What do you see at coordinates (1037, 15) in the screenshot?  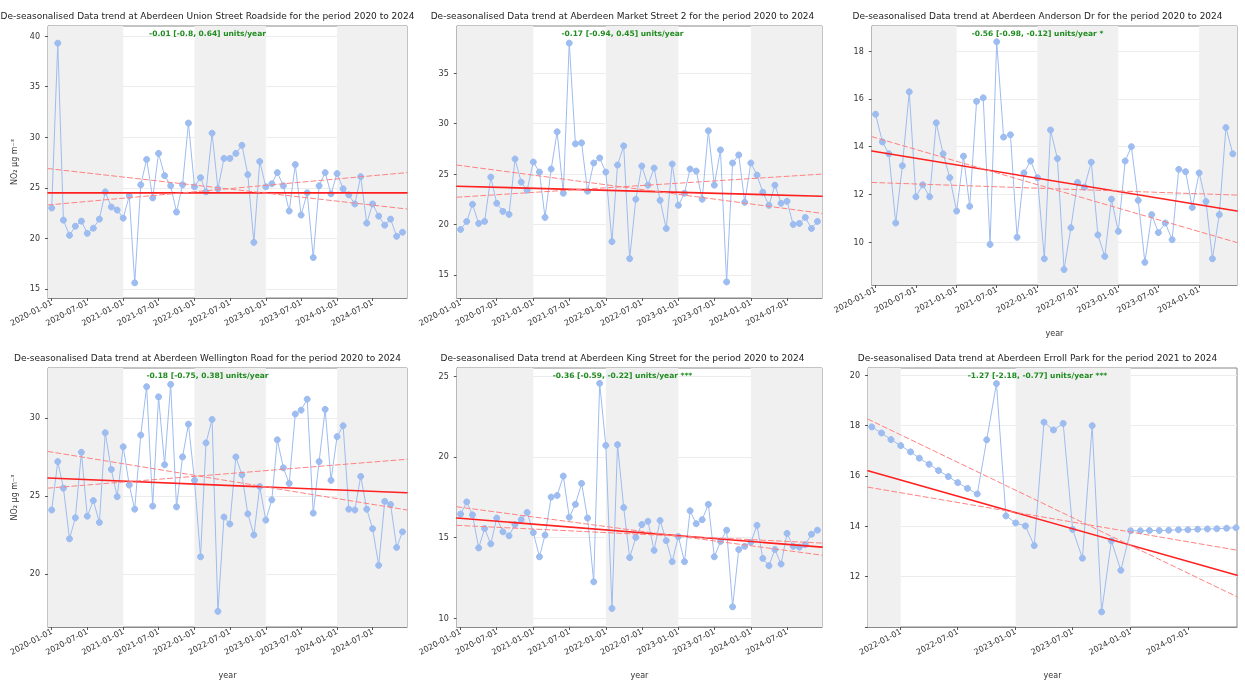 I see `chart-title: De-seasonalised Data trend at Aberdeen Anderson Dr for the period 2020 to 2024` at bounding box center [1037, 15].